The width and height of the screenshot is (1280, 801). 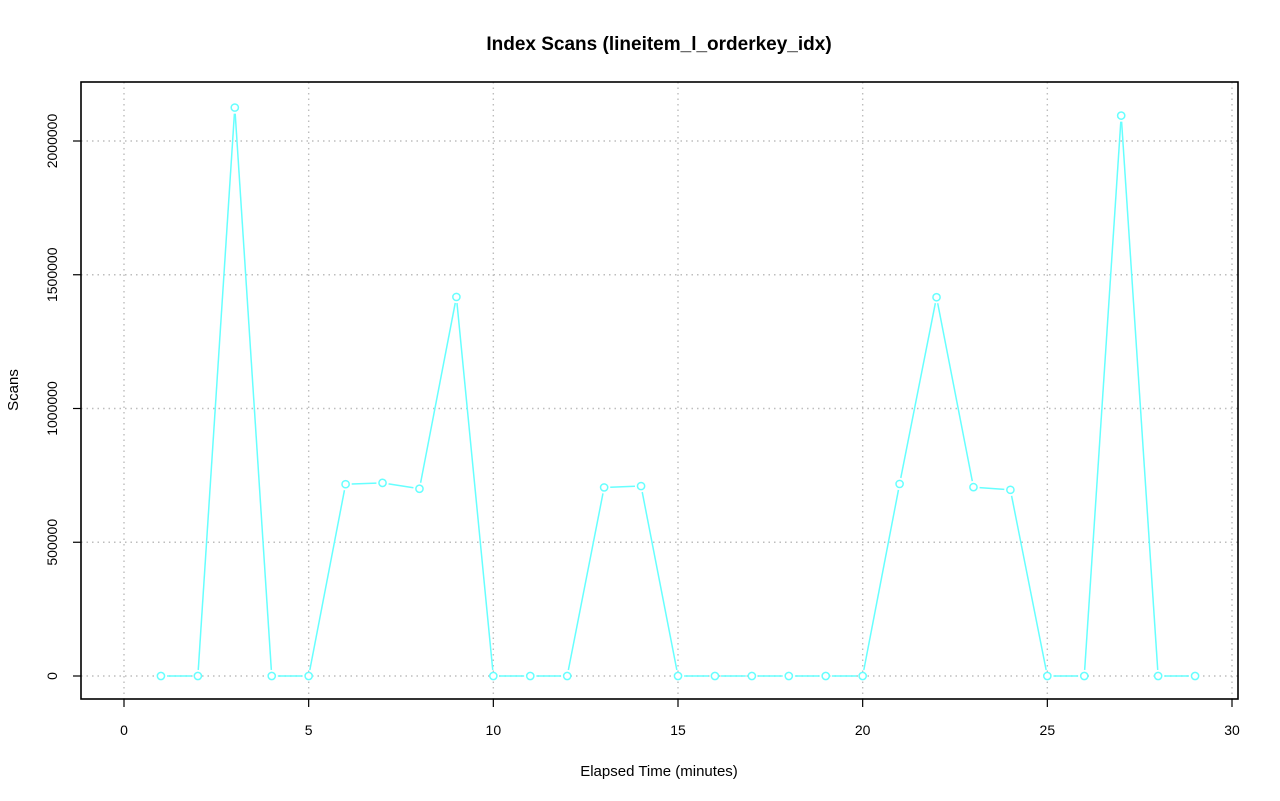 I want to click on x-tick-label: 15, so click(x=678, y=730).